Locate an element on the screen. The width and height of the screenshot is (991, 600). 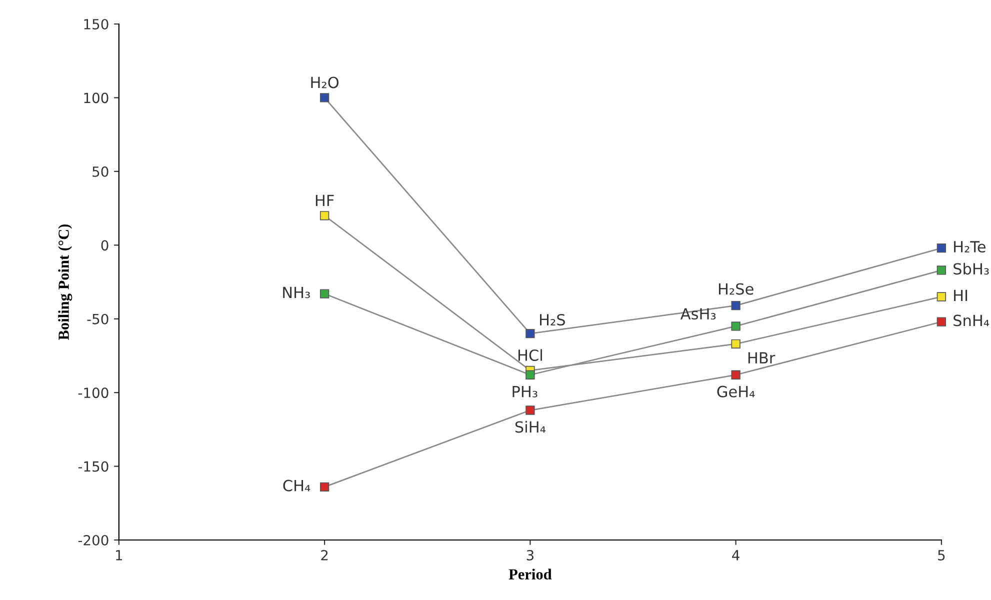
y-tick-label: 150 is located at coordinates (96, 24).